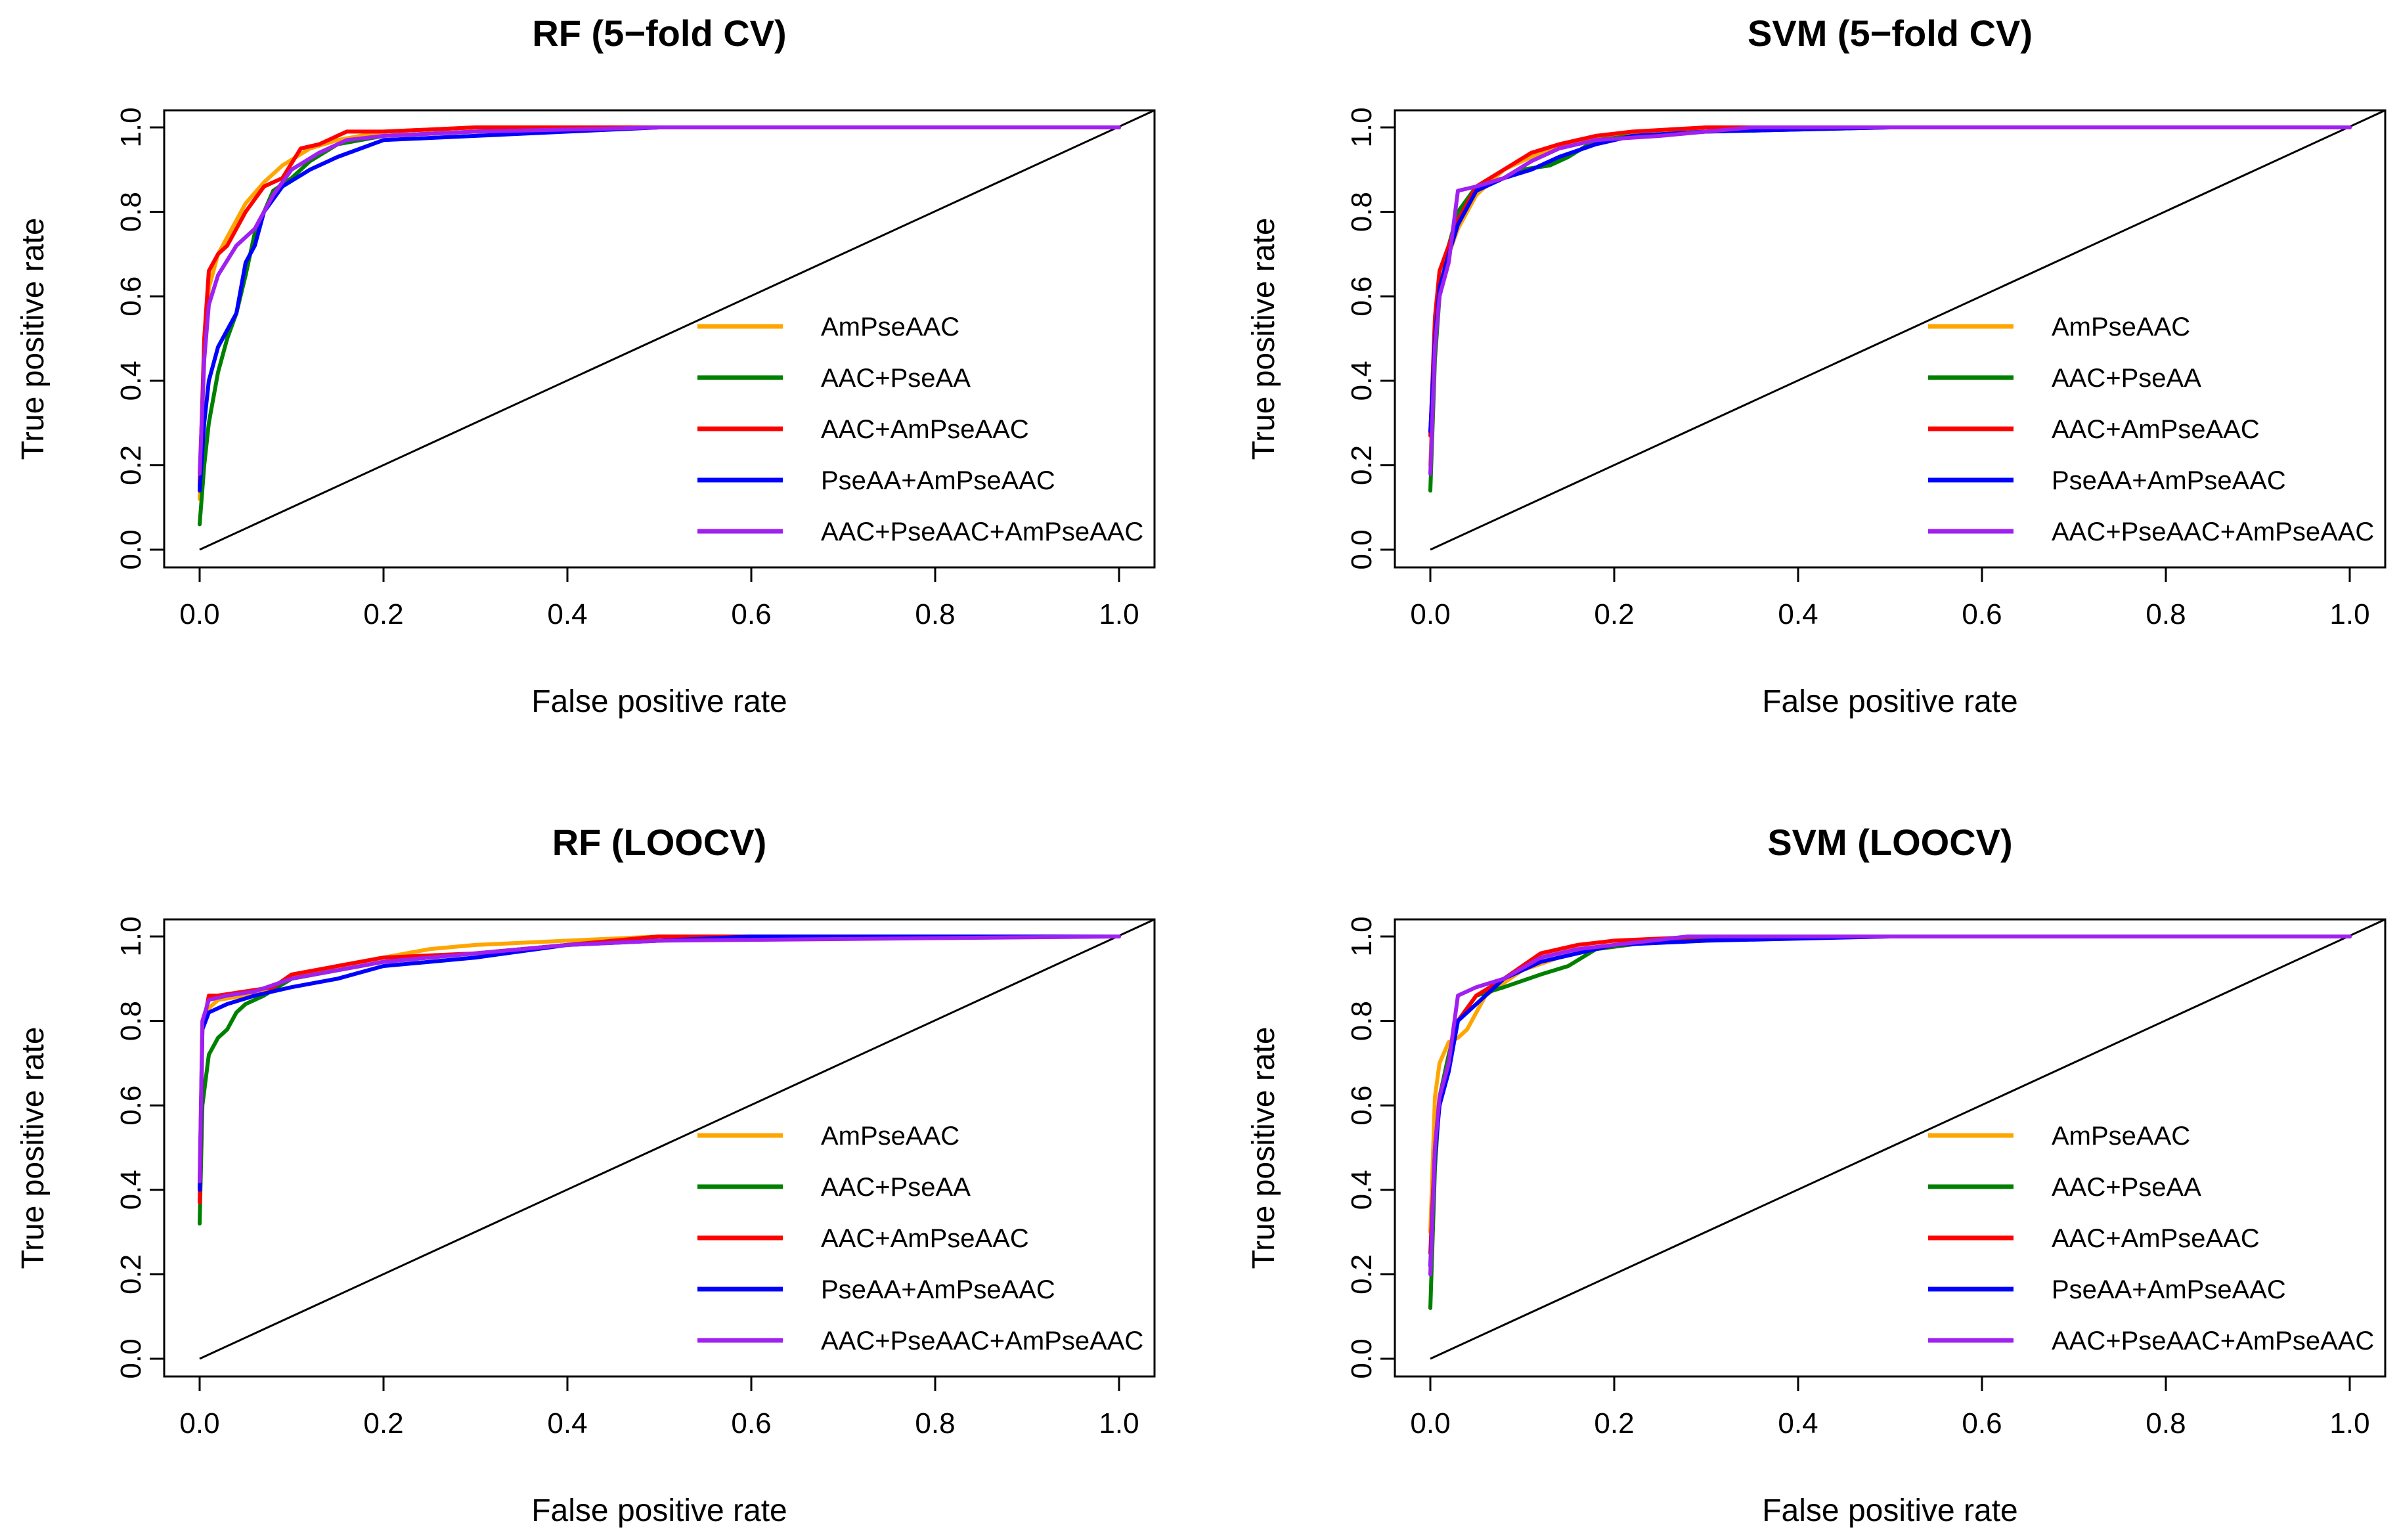  I want to click on chart-title: RF (5−fold CV), so click(659, 33).